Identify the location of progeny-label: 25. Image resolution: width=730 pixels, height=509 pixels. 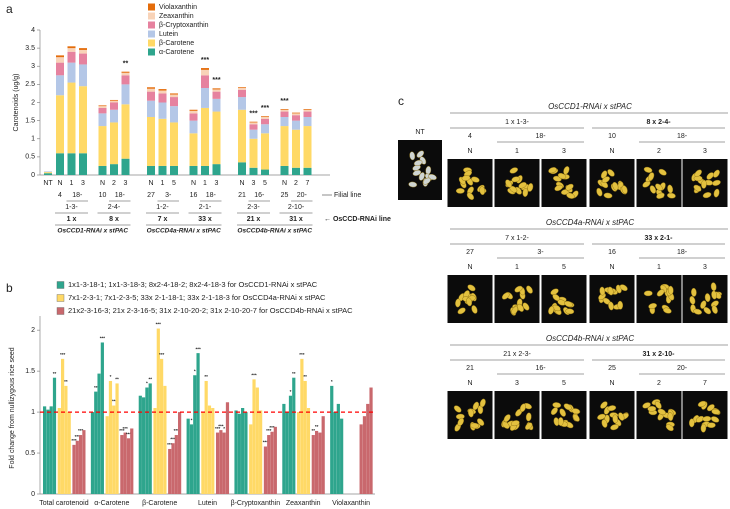
(285, 195).